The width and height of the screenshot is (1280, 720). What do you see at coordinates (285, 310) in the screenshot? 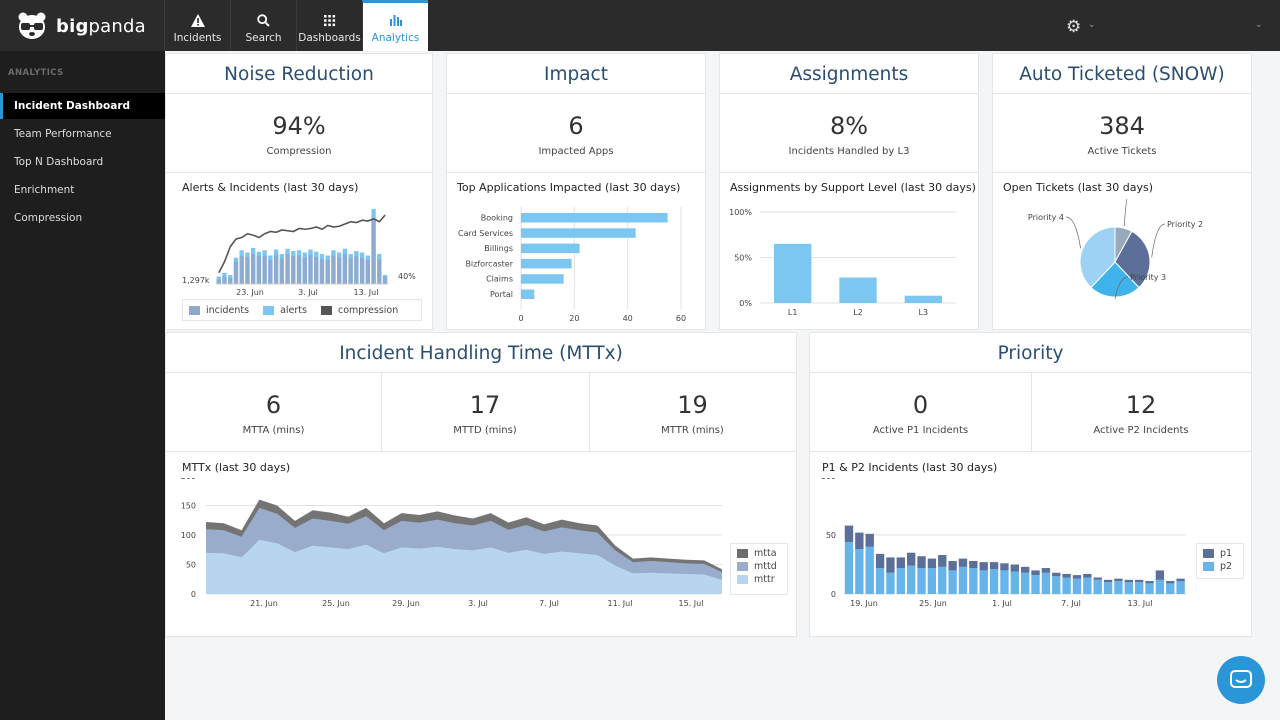
I see `legend-alerts: alerts` at bounding box center [285, 310].